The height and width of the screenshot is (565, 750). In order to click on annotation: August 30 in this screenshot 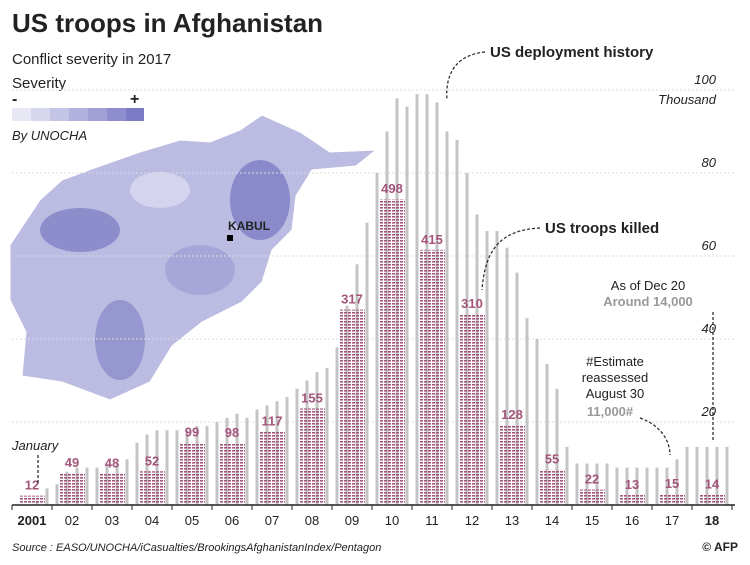, I will do `click(615, 393)`.